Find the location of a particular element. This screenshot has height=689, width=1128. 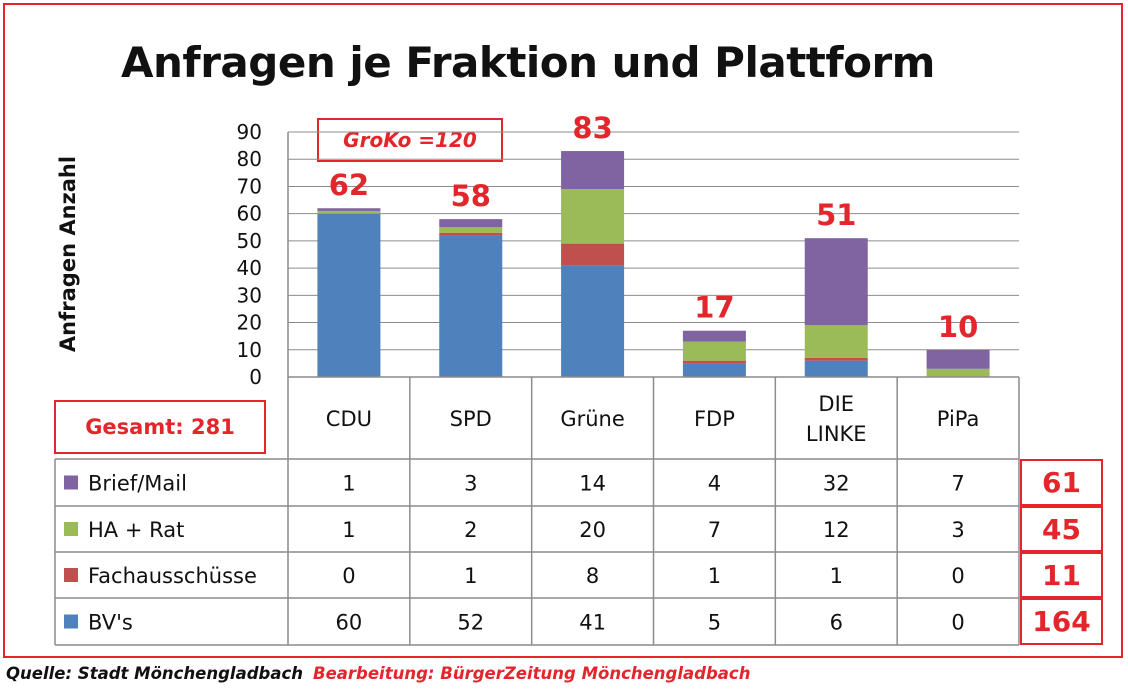

series-name: HA + Rat is located at coordinates (136, 530).